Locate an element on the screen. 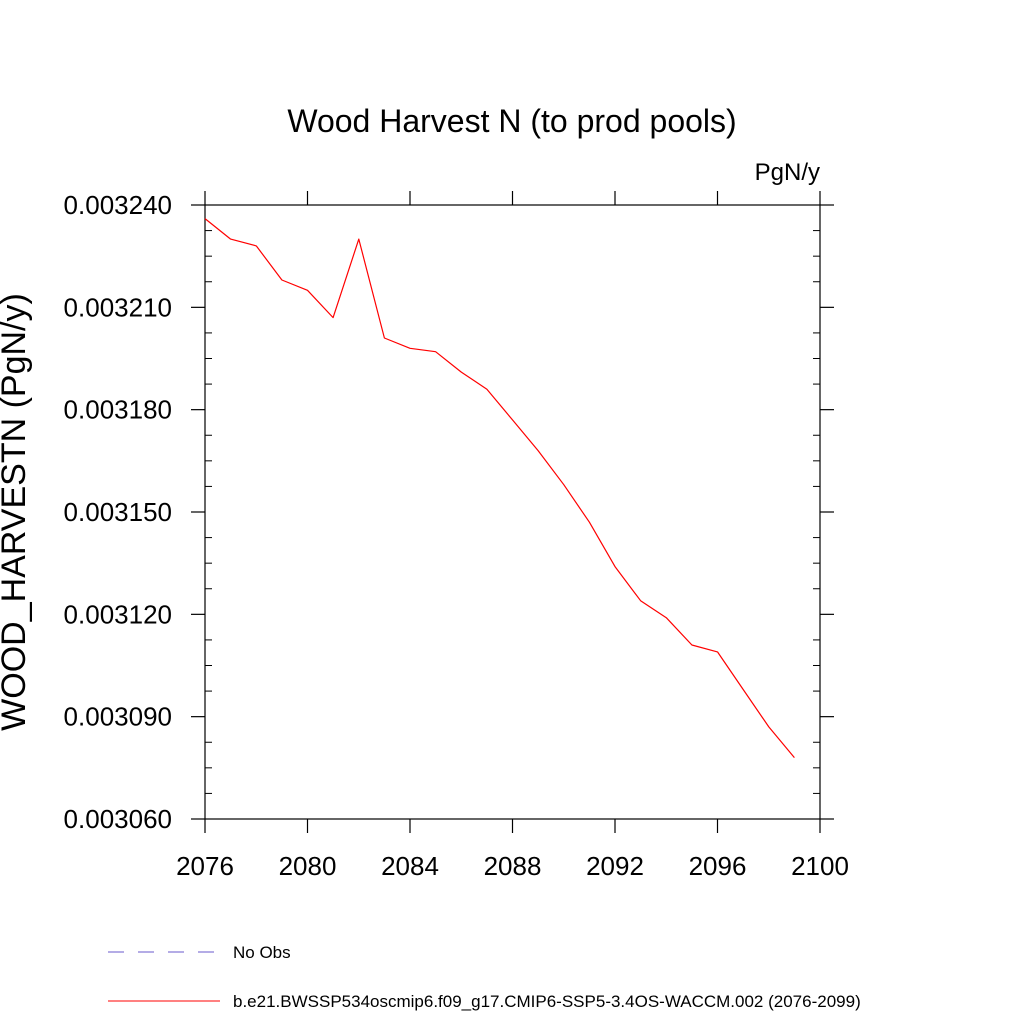 This screenshot has height=1024, width=1024. y-tick-label: 0.003120 is located at coordinates (118, 614).